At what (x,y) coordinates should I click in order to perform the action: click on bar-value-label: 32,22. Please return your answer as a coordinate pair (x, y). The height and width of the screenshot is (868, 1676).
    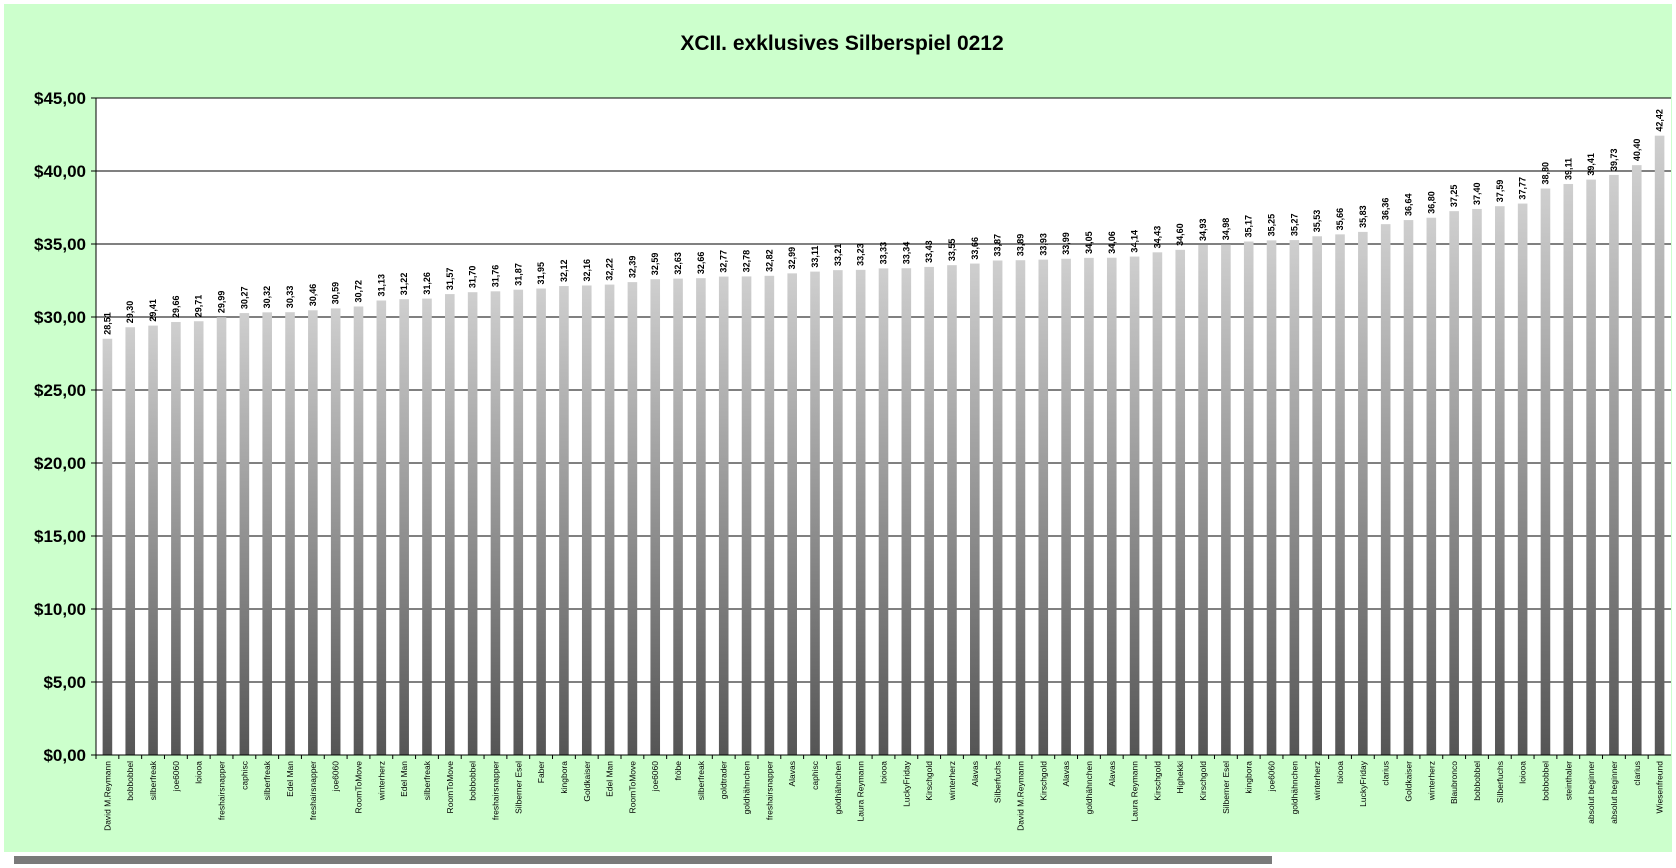
    Looking at the image, I should click on (610, 269).